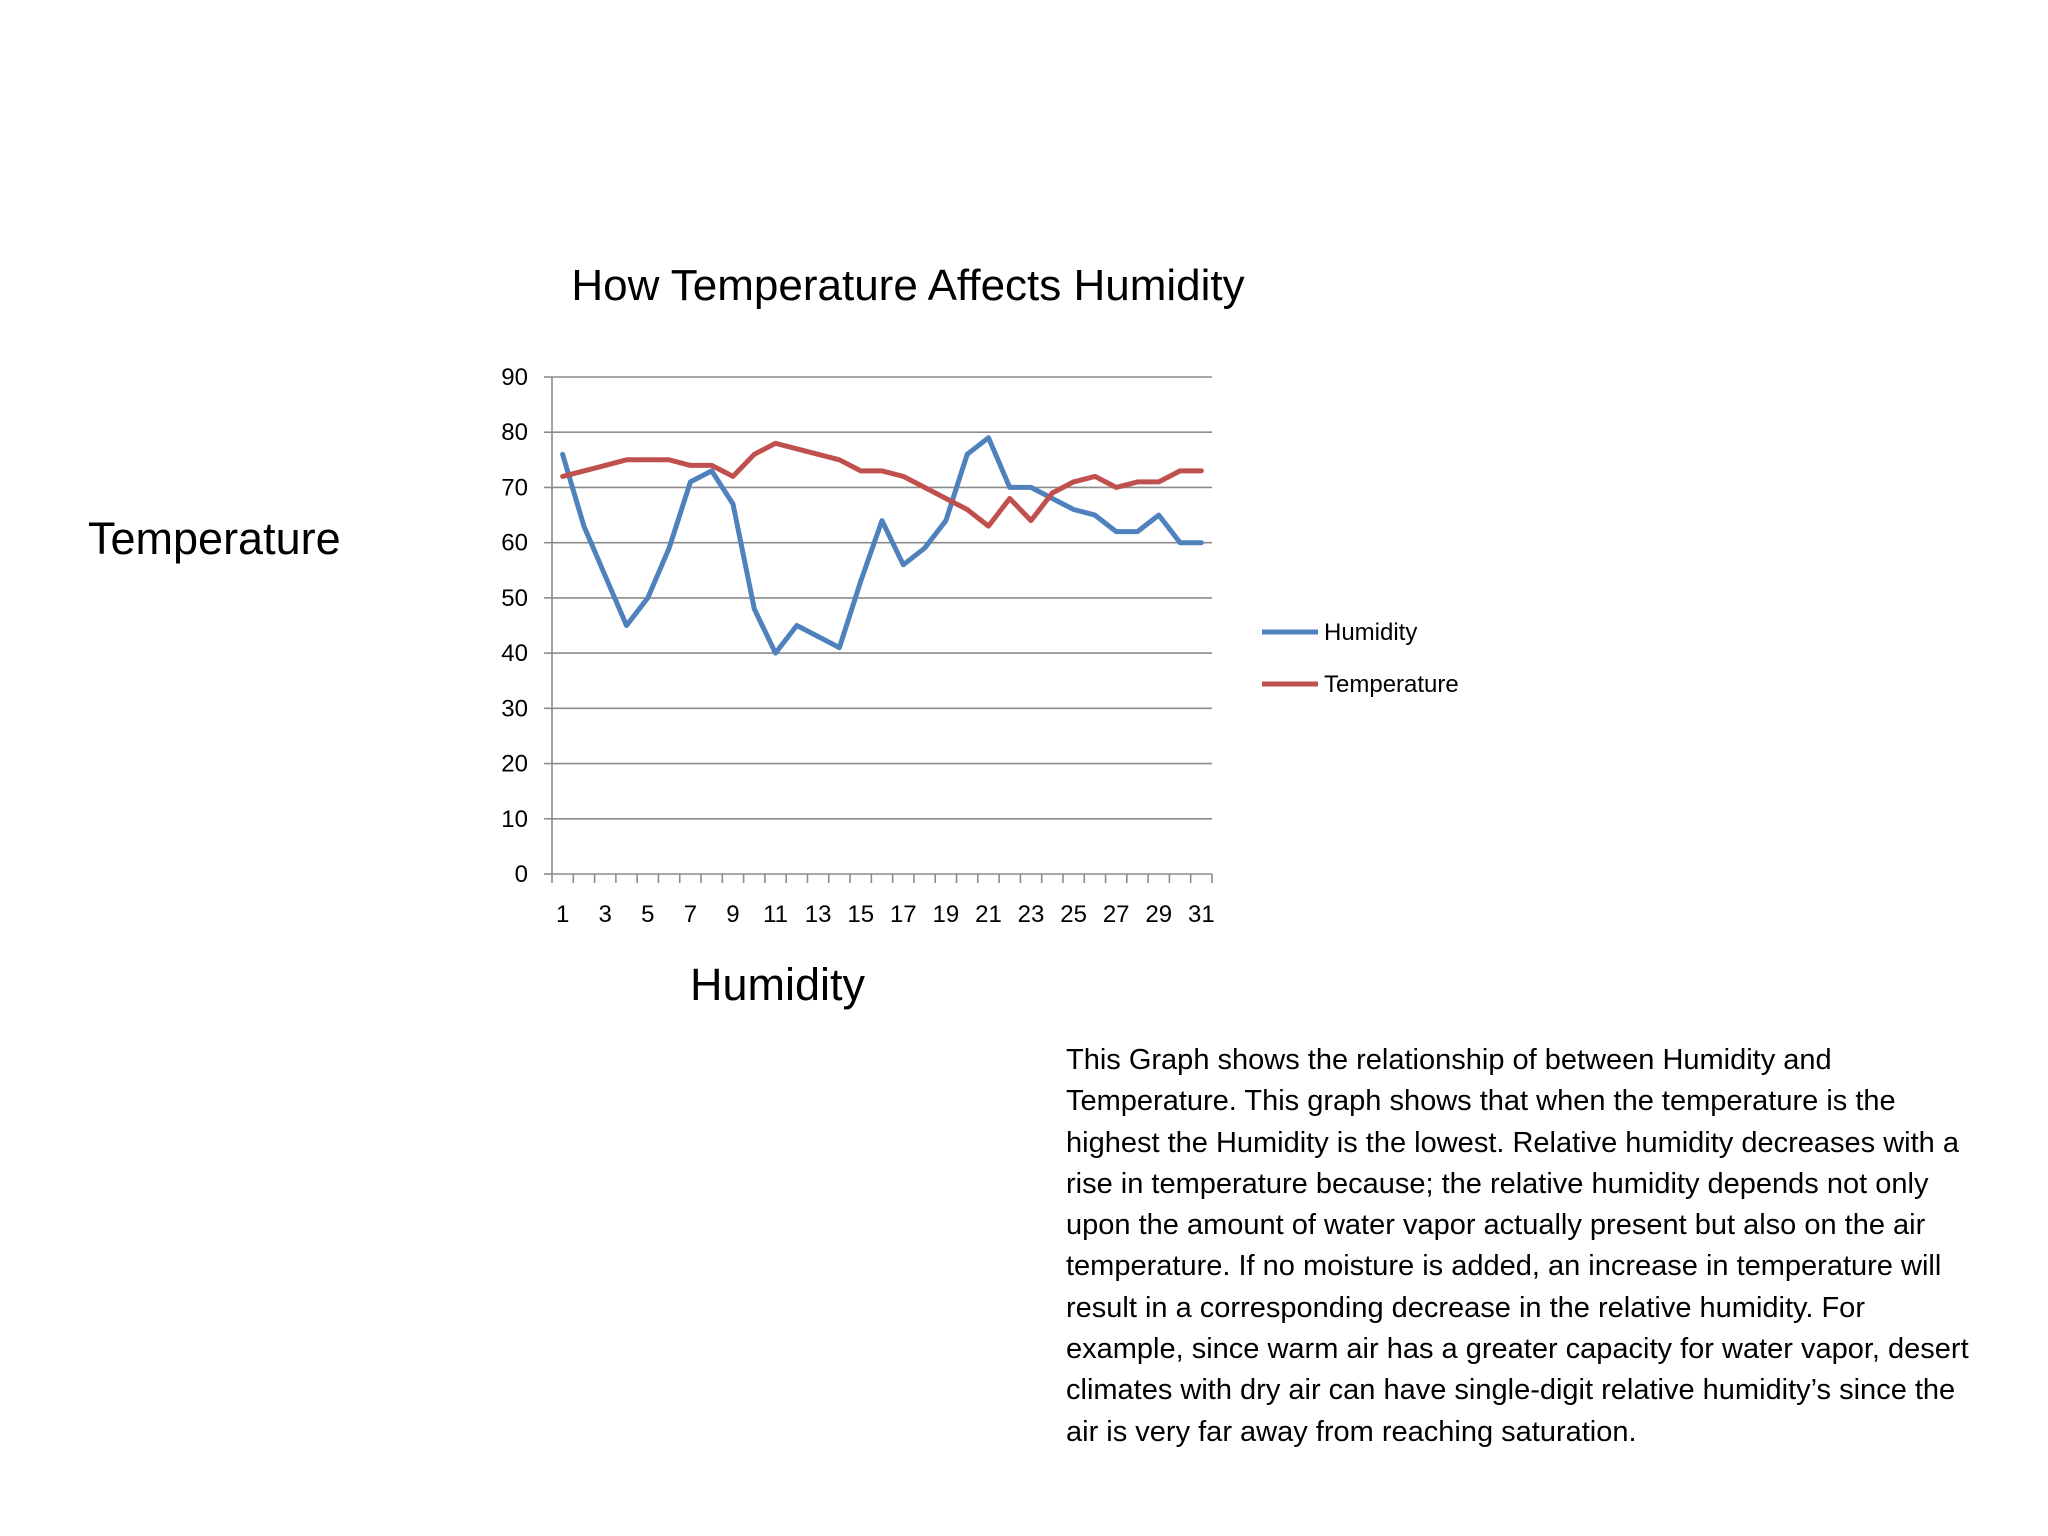 This screenshot has height=1536, width=2048. Describe the element at coordinates (514, 377) in the screenshot. I see `y-tick-label-90: 90` at that location.